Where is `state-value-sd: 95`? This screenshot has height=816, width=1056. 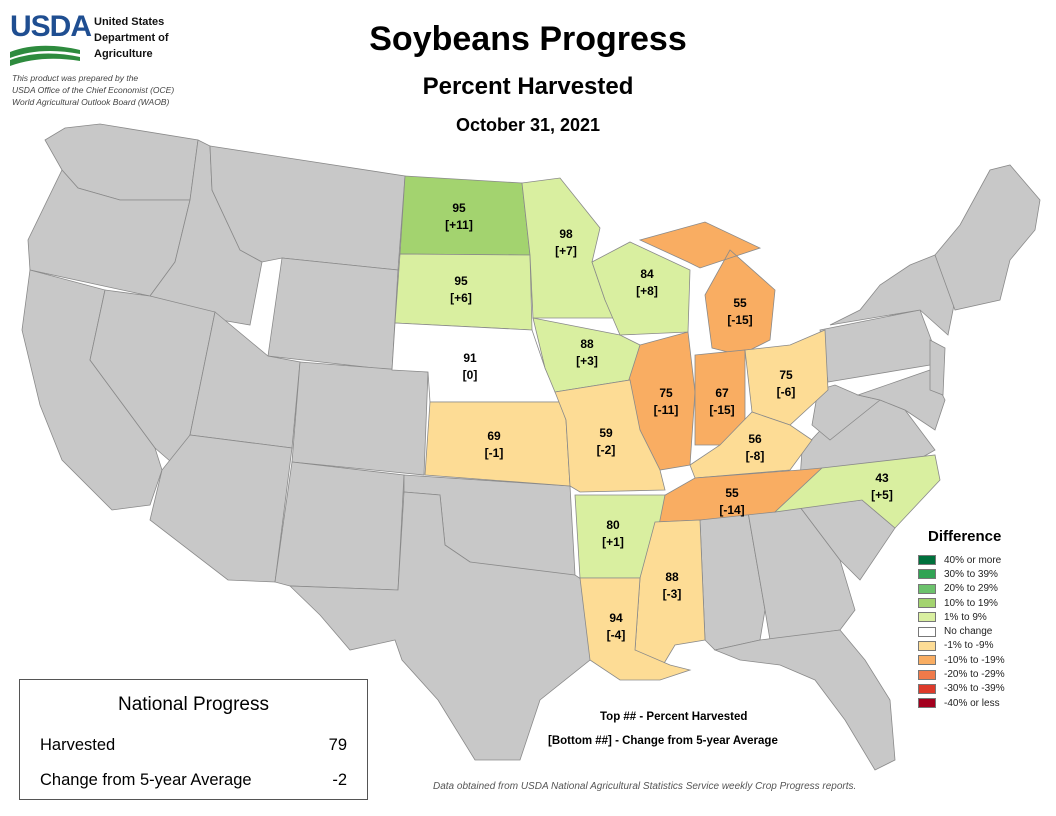 state-value-sd: 95 is located at coordinates (461, 281).